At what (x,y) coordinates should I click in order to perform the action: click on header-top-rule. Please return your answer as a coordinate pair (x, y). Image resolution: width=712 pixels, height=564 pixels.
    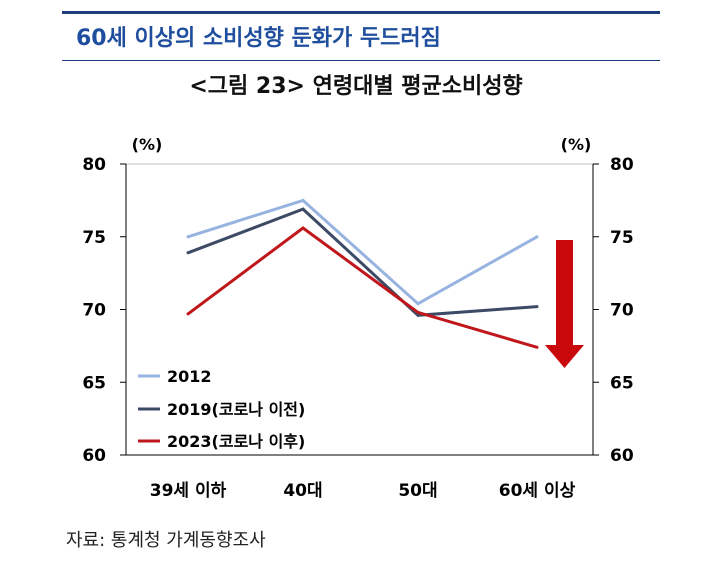
    Looking at the image, I should click on (361, 12).